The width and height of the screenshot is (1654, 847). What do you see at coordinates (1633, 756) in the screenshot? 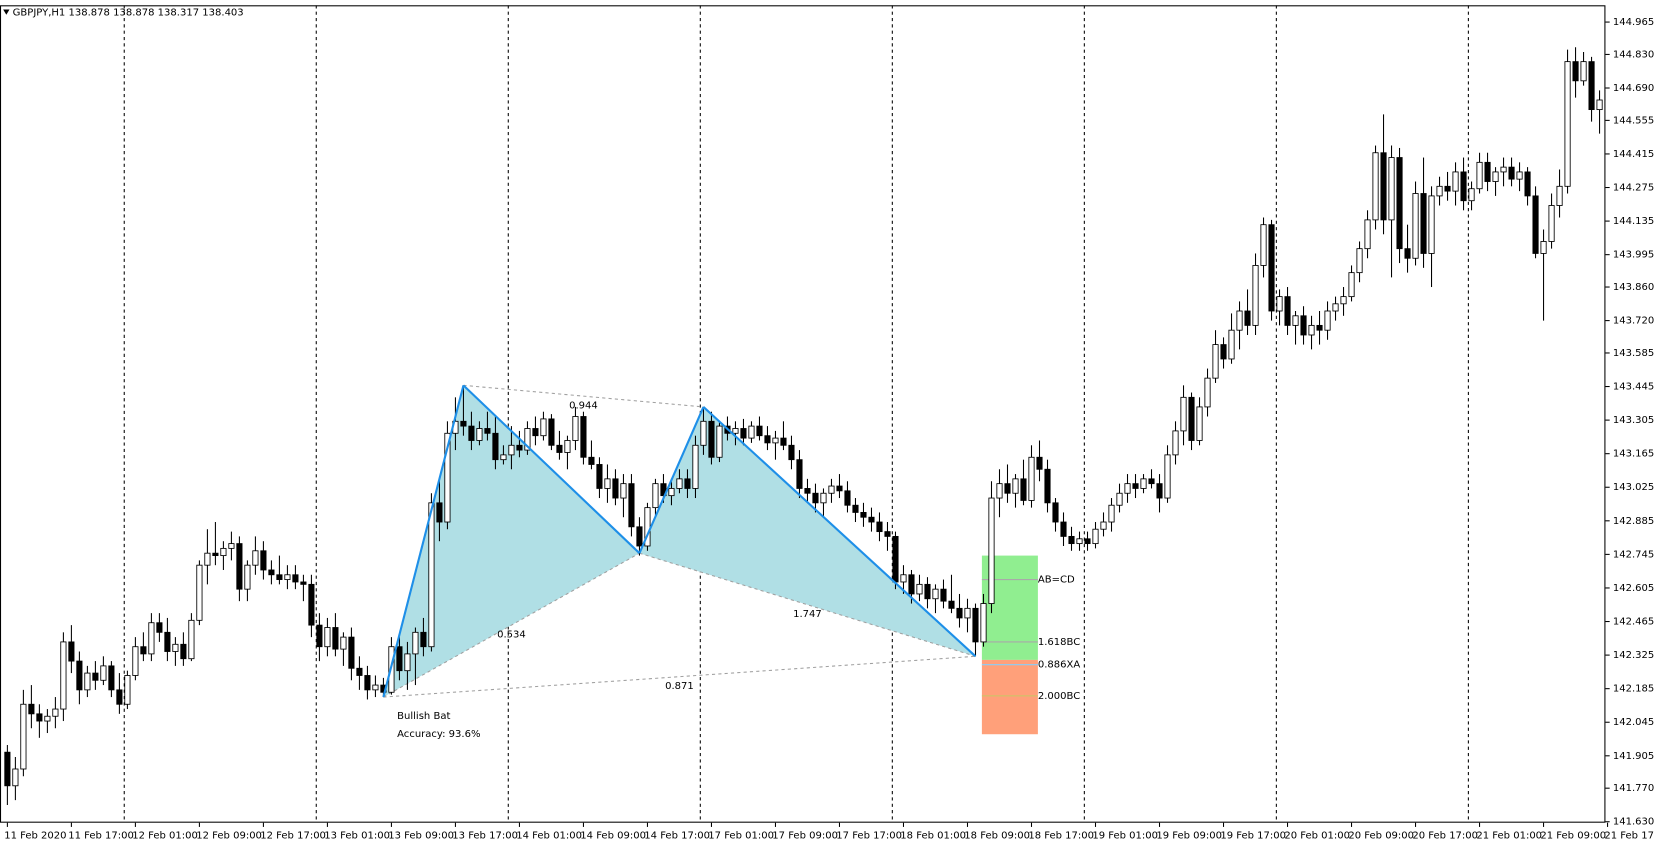
I see `y-tick-label: 141.905` at bounding box center [1633, 756].